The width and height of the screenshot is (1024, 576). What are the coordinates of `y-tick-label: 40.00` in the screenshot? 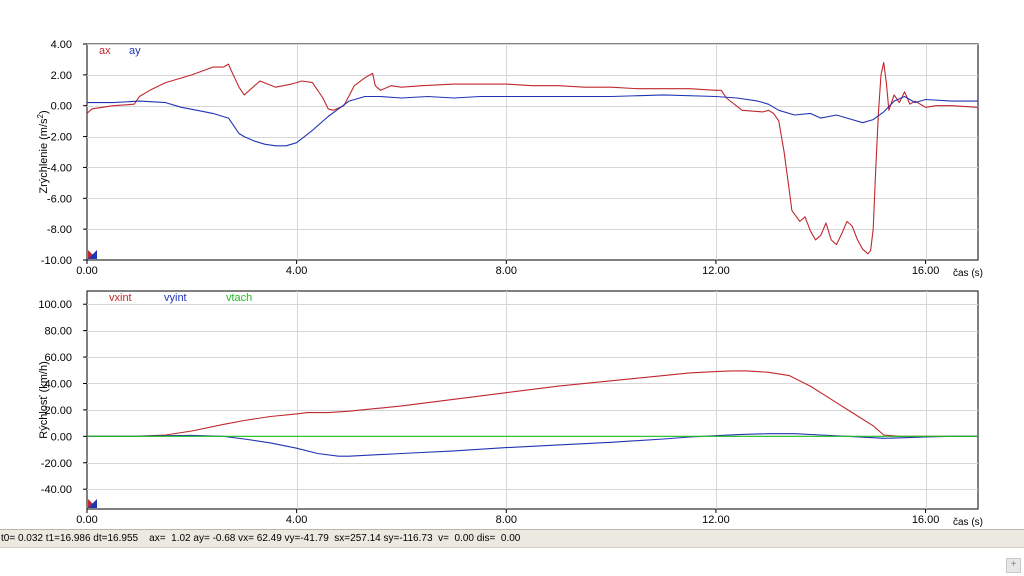 It's located at (58, 384).